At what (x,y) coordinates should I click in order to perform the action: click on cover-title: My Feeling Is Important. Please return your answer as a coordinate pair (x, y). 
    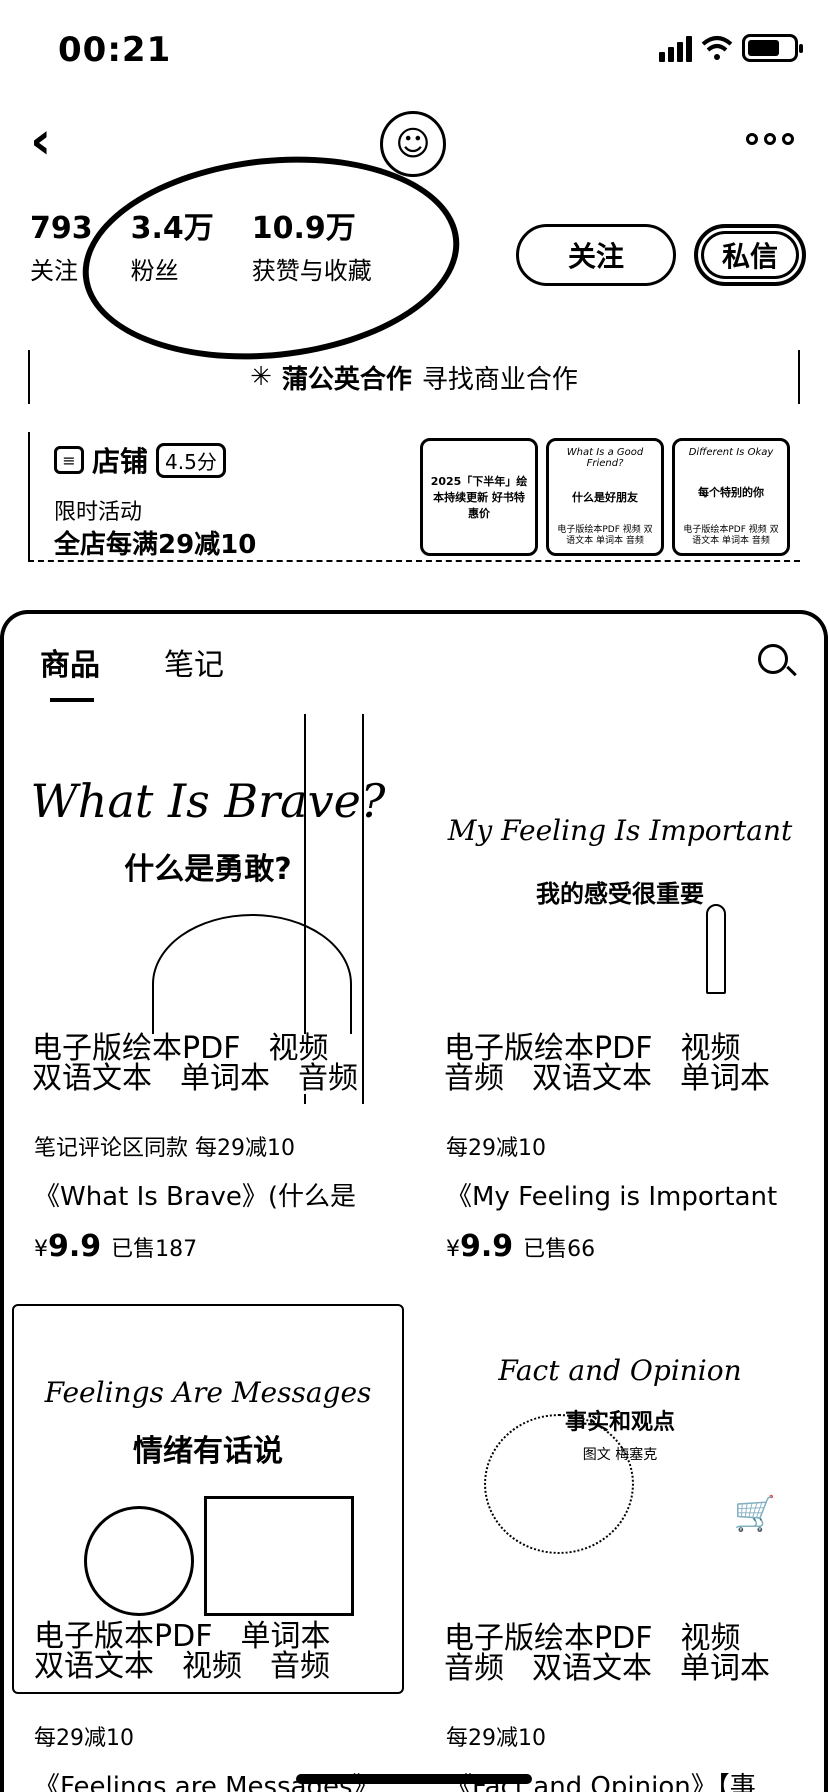
    Looking at the image, I should click on (620, 830).